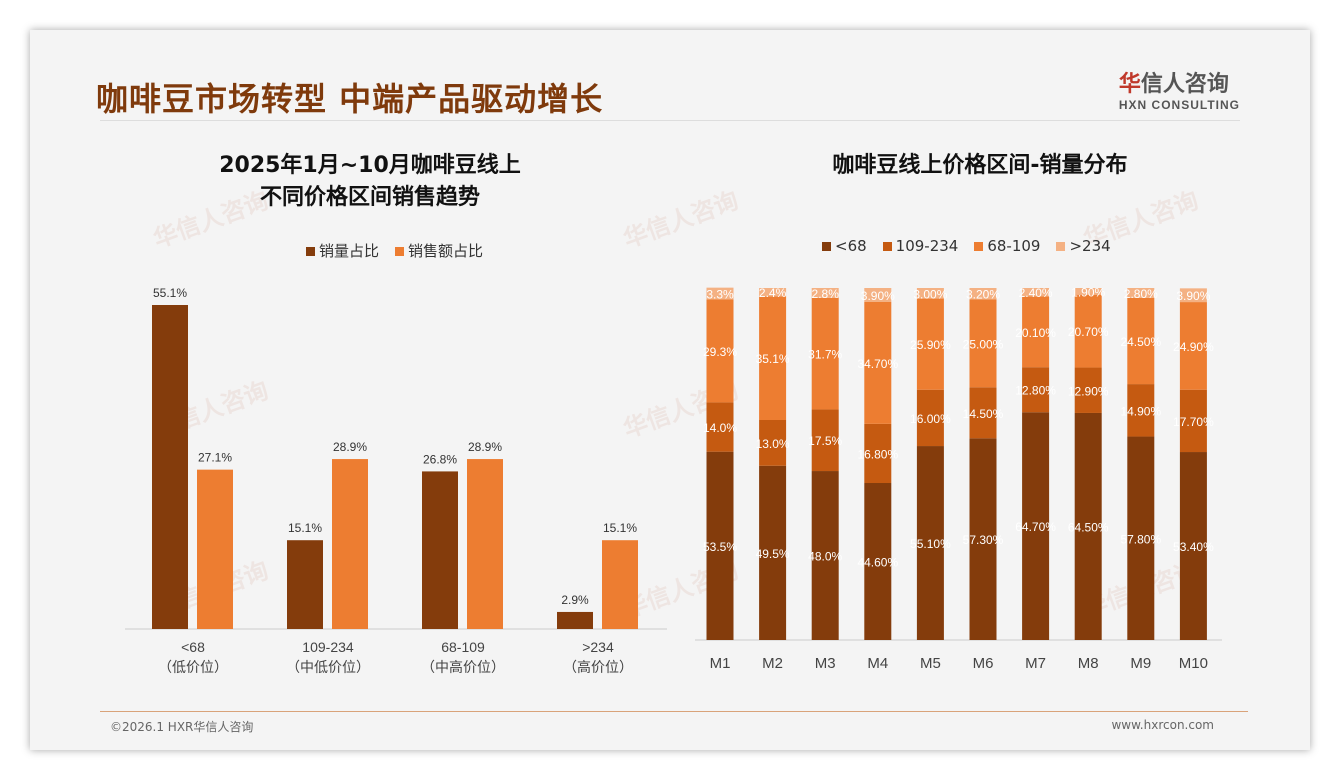 This screenshot has height=780, width=1340. What do you see at coordinates (983, 663) in the screenshot?
I see `x-tick-label: M6` at bounding box center [983, 663].